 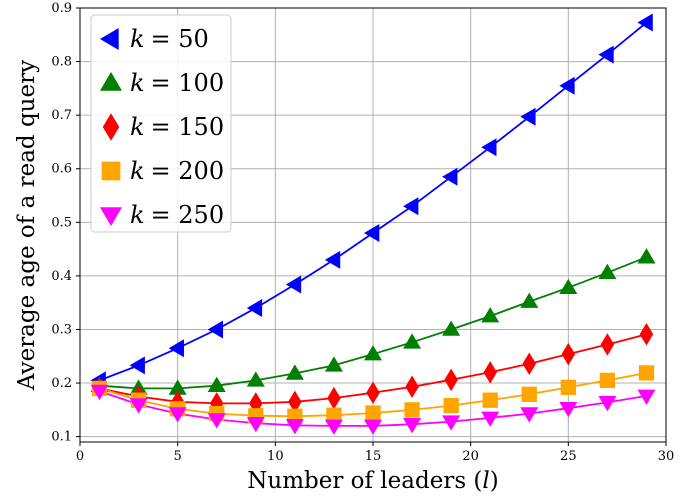 I want to click on legend-label: k = 100, so click(x=177, y=83).